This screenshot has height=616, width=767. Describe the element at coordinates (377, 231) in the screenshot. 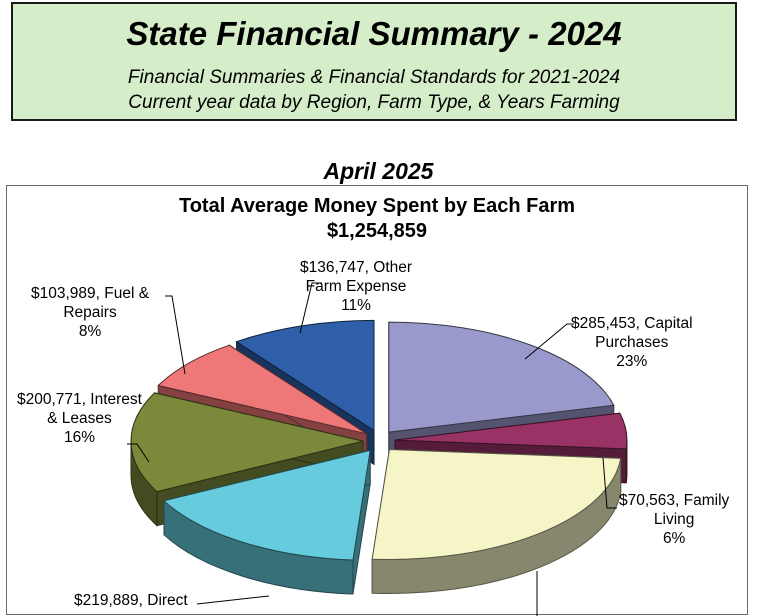

I see `chart-total: $1,254,859` at that location.